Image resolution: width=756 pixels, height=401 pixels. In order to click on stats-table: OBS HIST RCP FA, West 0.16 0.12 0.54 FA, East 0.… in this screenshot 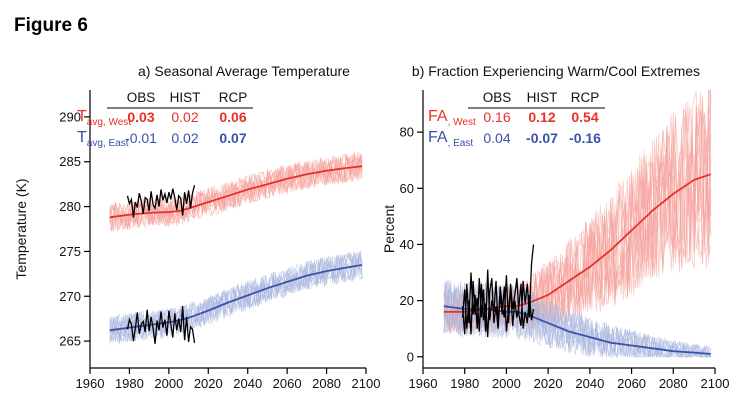, I will do `click(516, 119)`.